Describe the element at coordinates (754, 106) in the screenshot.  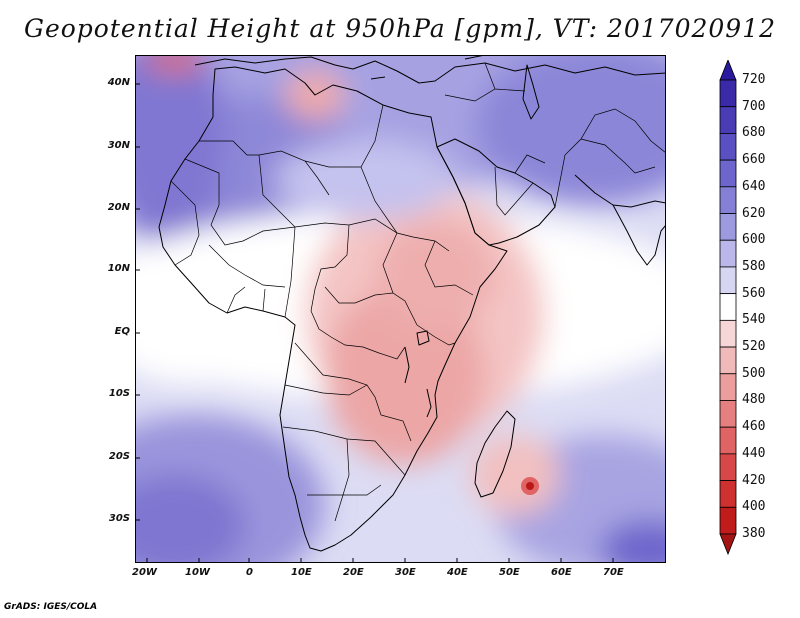
I see `colorbar-level-label: 700` at that location.